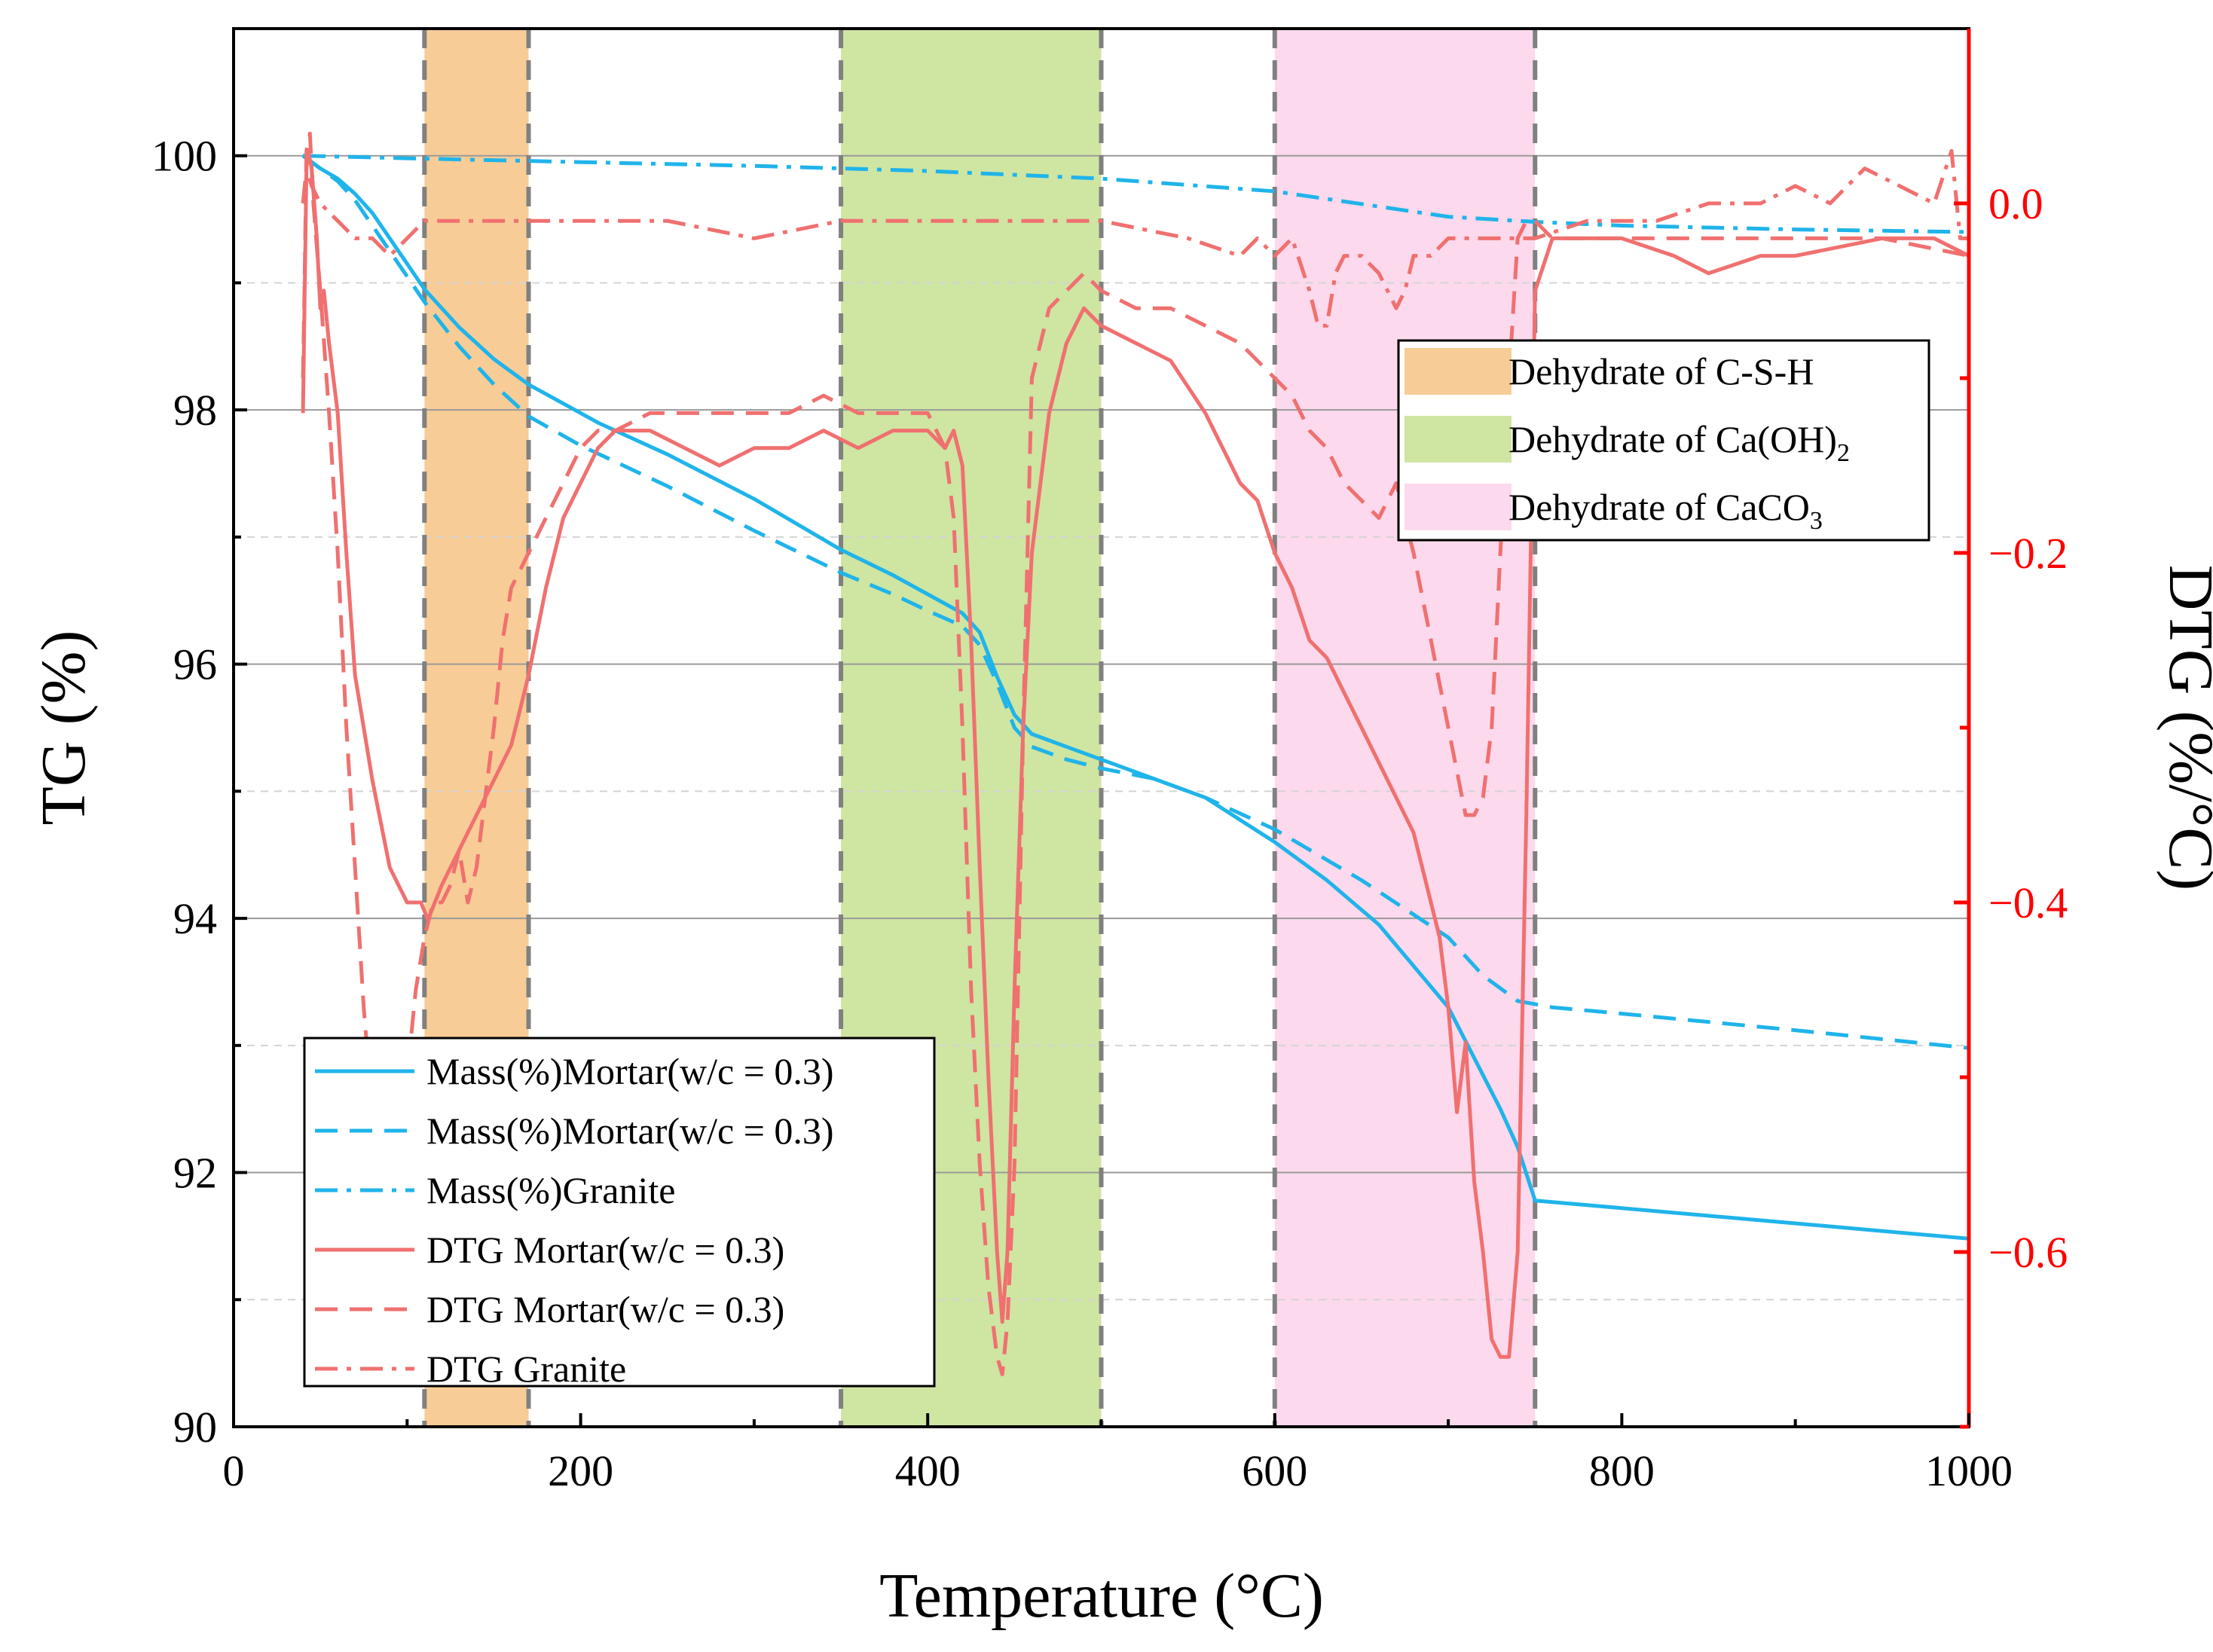 The width and height of the screenshot is (2213, 1652). Describe the element at coordinates (928, 1470) in the screenshot. I see `x-tick-label-2: 400` at that location.